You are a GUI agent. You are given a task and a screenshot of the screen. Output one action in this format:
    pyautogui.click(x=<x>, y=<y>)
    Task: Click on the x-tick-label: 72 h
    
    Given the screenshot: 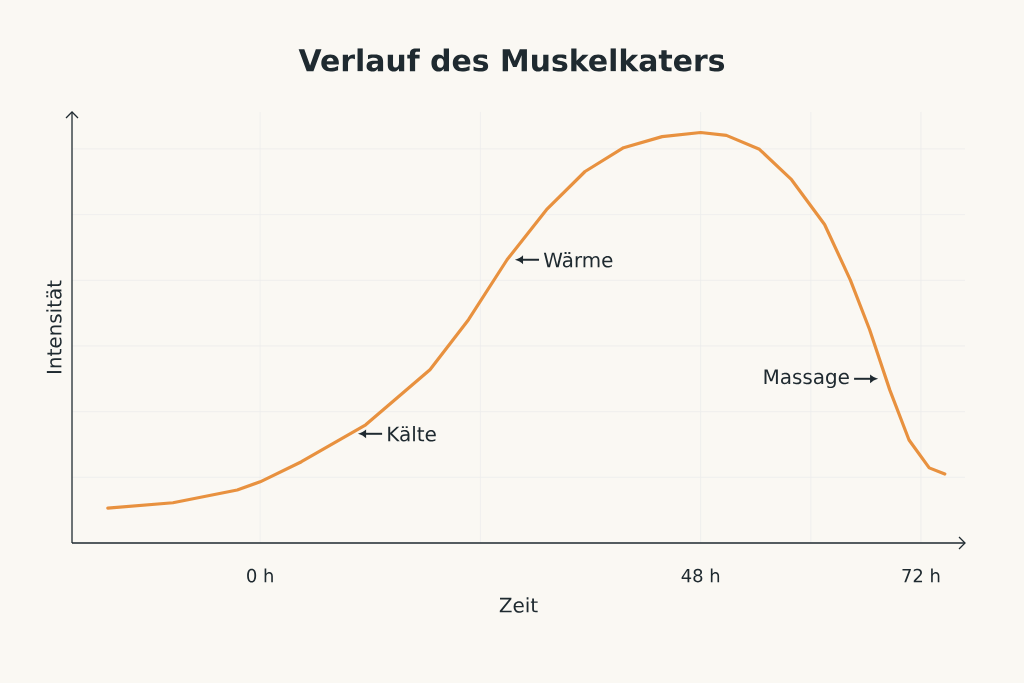 What is the action you would take?
    pyautogui.click(x=921, y=575)
    